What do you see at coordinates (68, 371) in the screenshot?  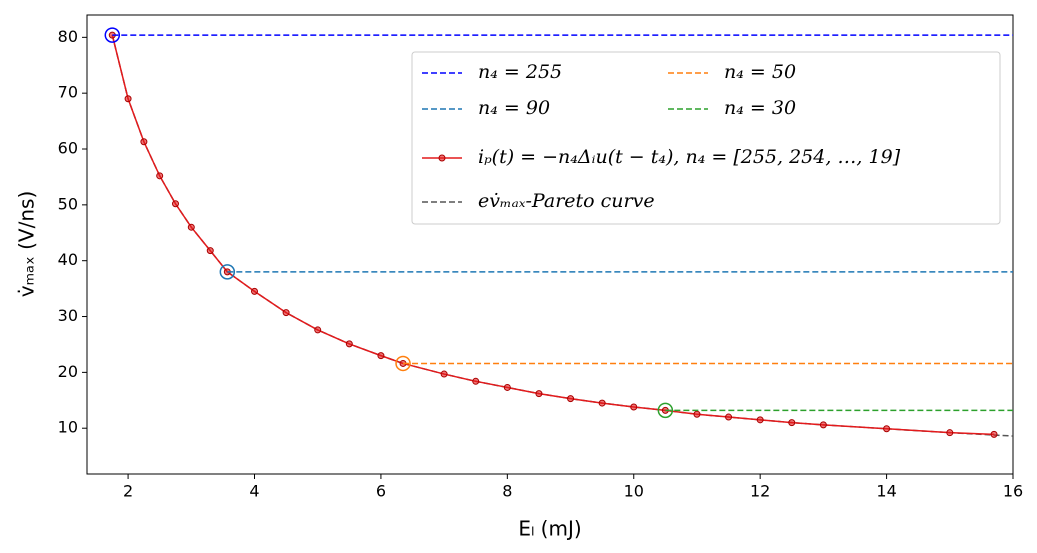 I see `y-tick-label: 20` at bounding box center [68, 371].